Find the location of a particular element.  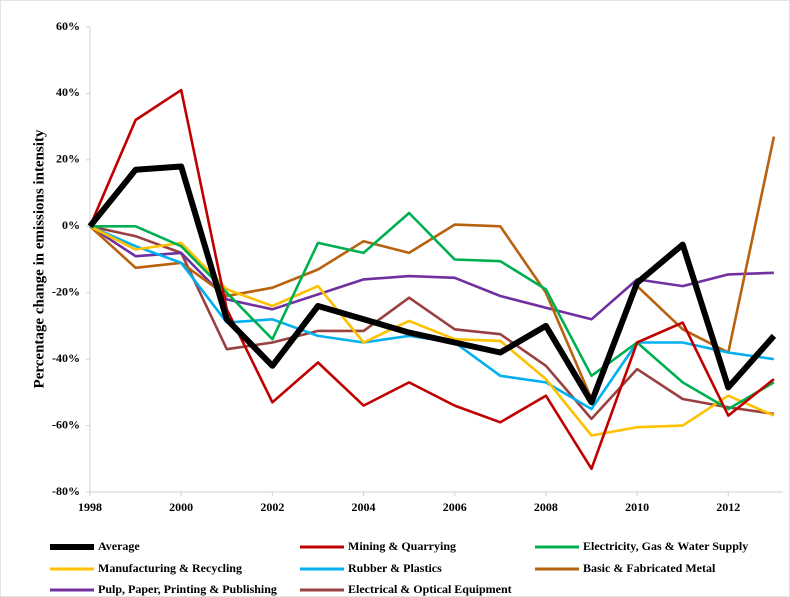

y-tick-label: 40% is located at coordinates (68, 92).